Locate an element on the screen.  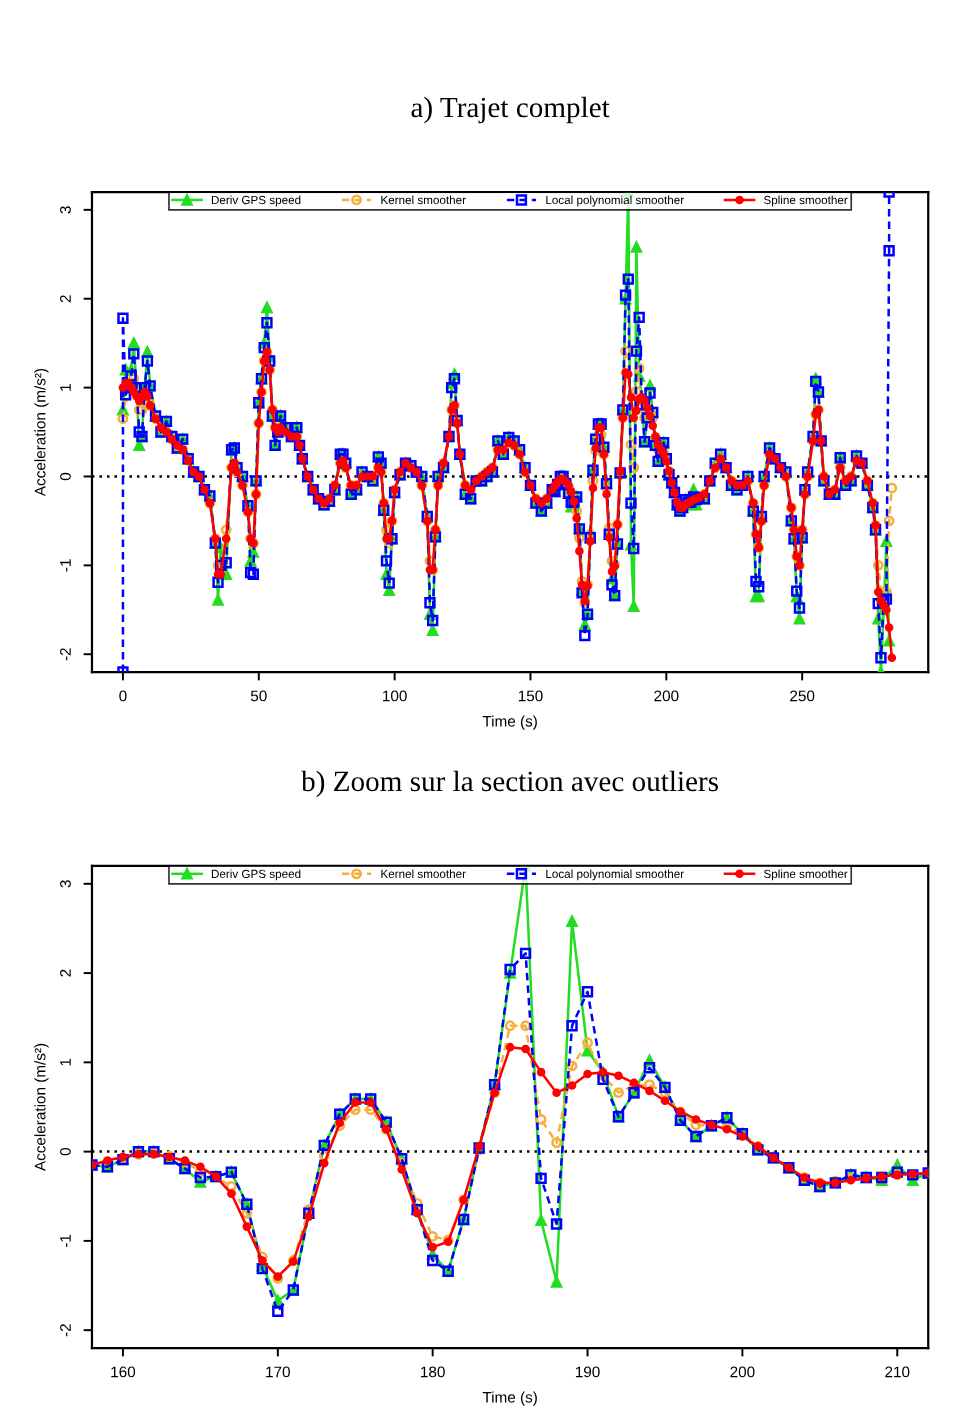
chart-title: a) Trajet complet is located at coordinates (510, 110).